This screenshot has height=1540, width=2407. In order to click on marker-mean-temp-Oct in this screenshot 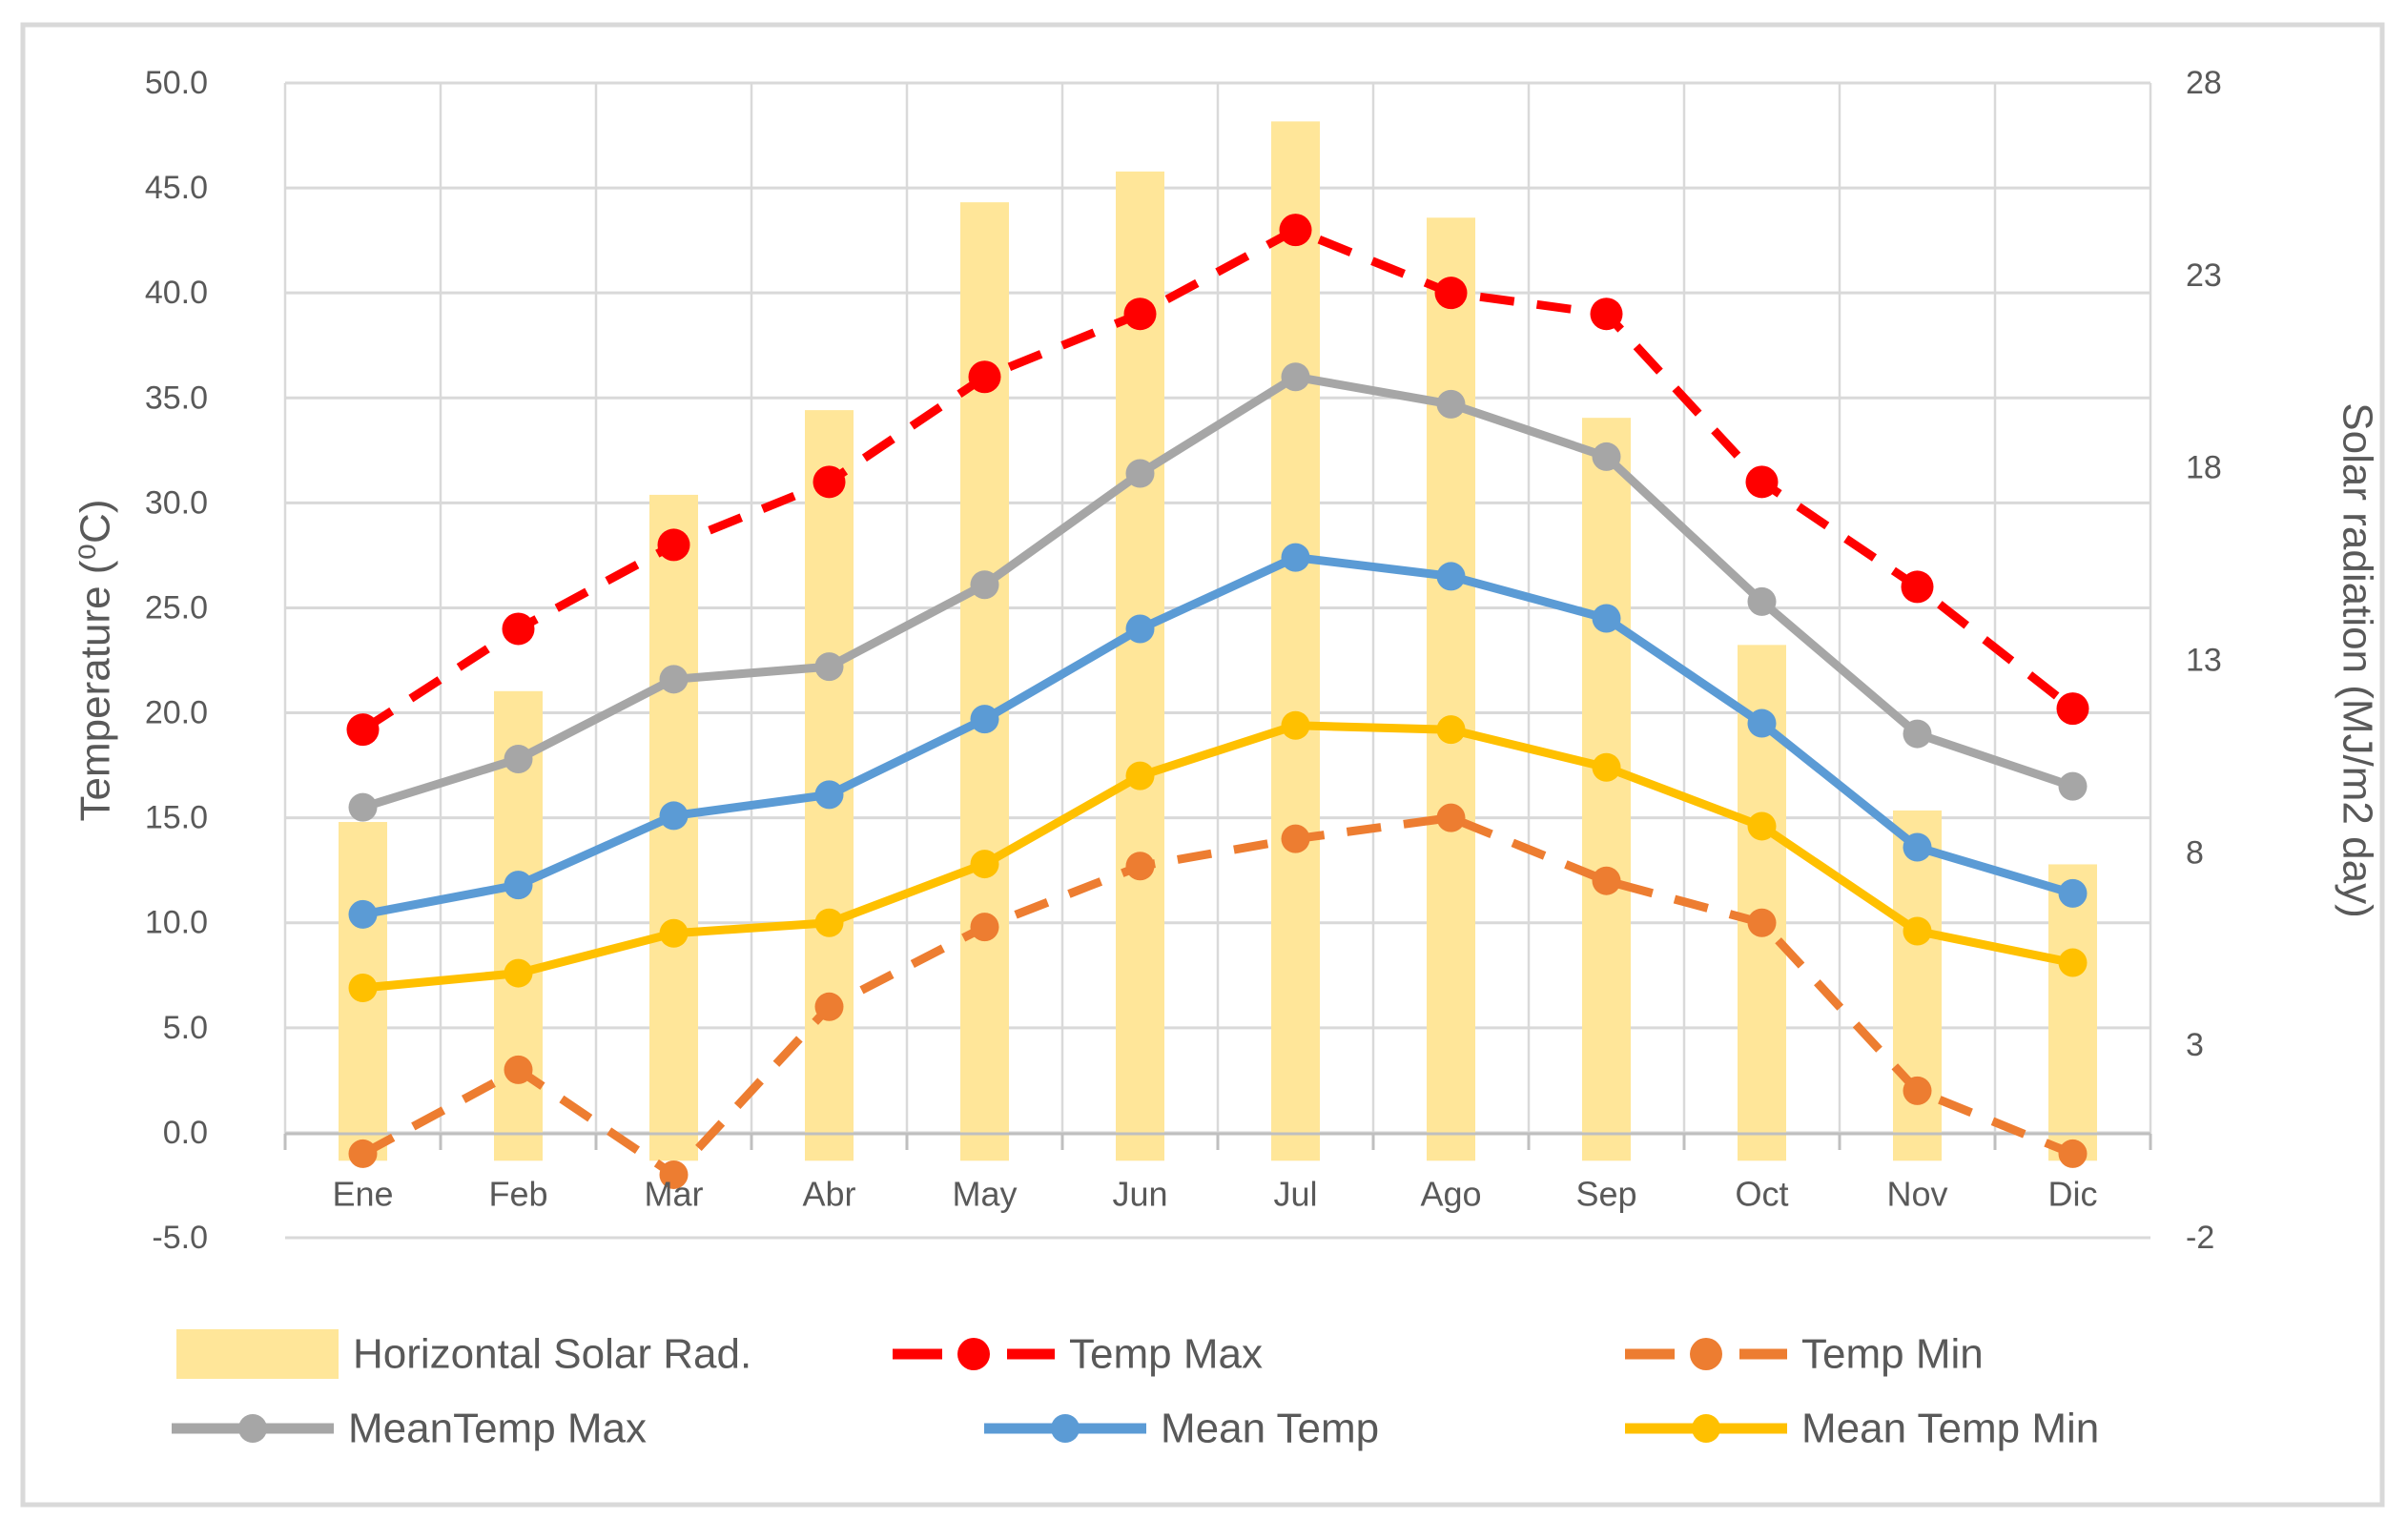, I will do `click(1762, 723)`.